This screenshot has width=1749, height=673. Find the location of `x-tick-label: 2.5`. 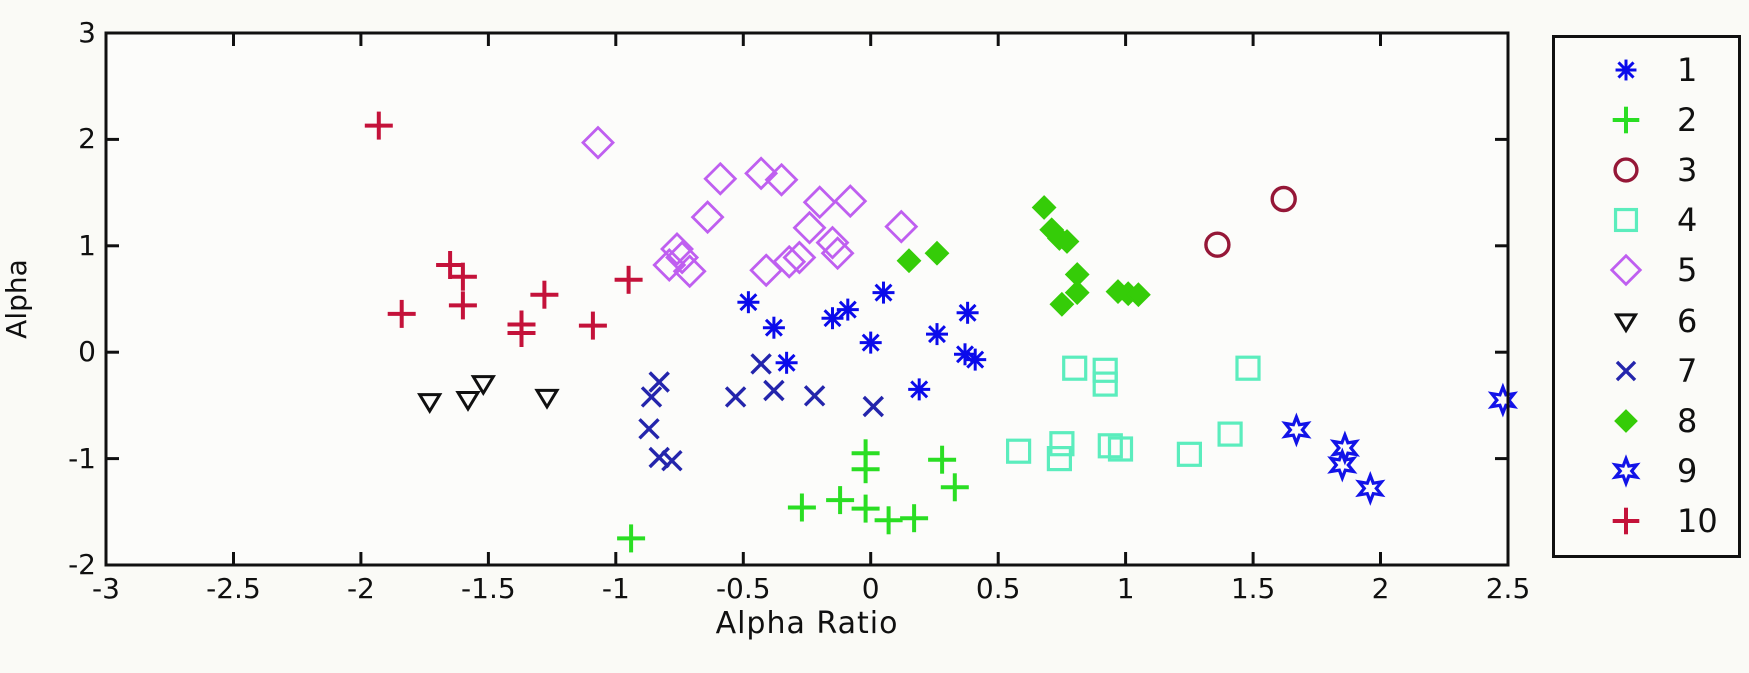

x-tick-label: 2.5 is located at coordinates (1508, 588).